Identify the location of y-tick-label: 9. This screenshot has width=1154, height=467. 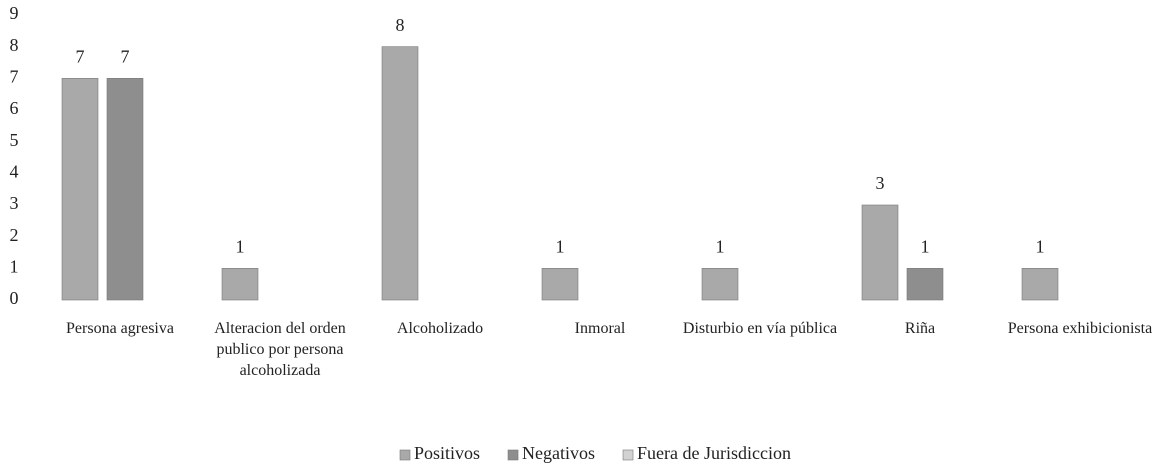
(14, 13).